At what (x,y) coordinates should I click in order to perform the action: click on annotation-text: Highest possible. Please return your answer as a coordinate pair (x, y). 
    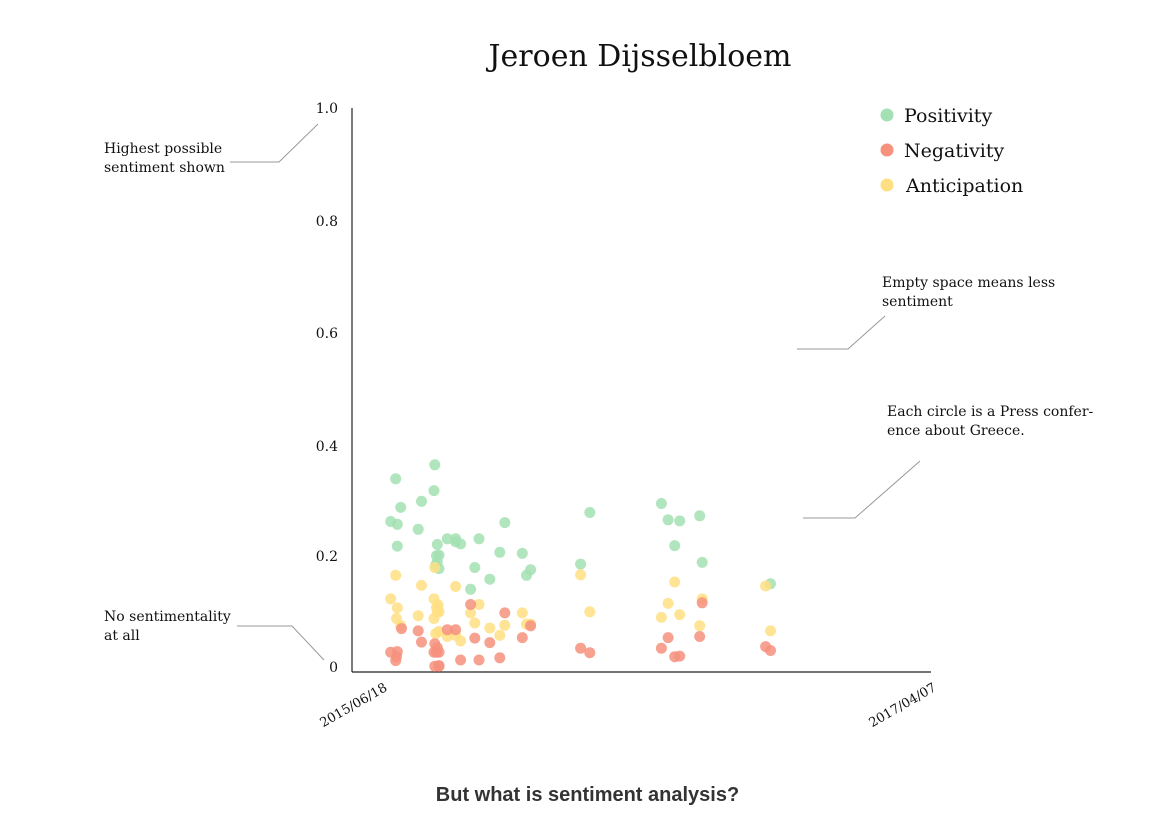
    Looking at the image, I should click on (163, 149).